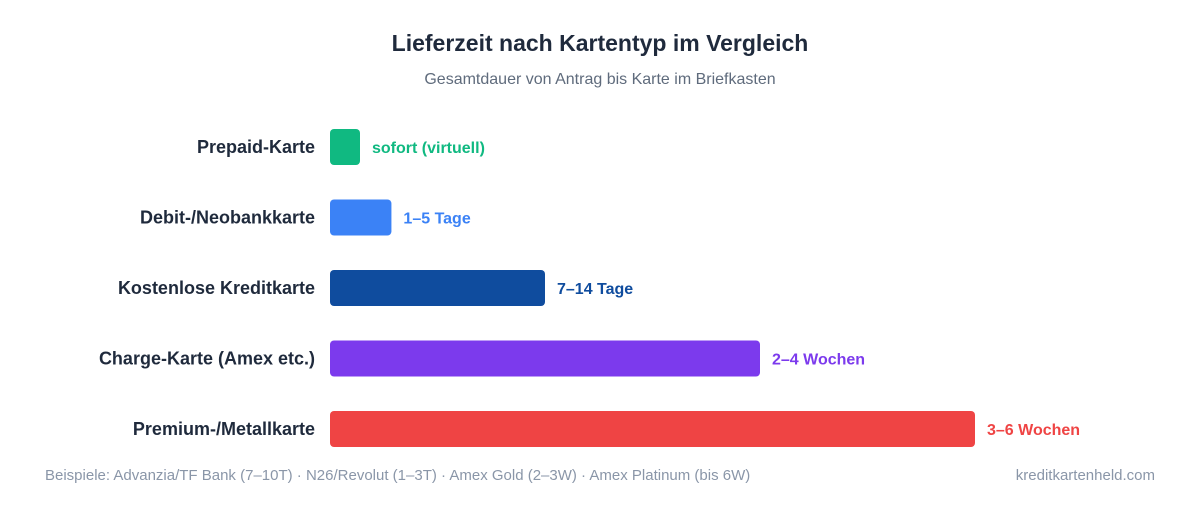 The width and height of the screenshot is (1200, 514). Describe the element at coordinates (595, 289) in the screenshot. I see `data-label: 7–14 Tage` at that location.